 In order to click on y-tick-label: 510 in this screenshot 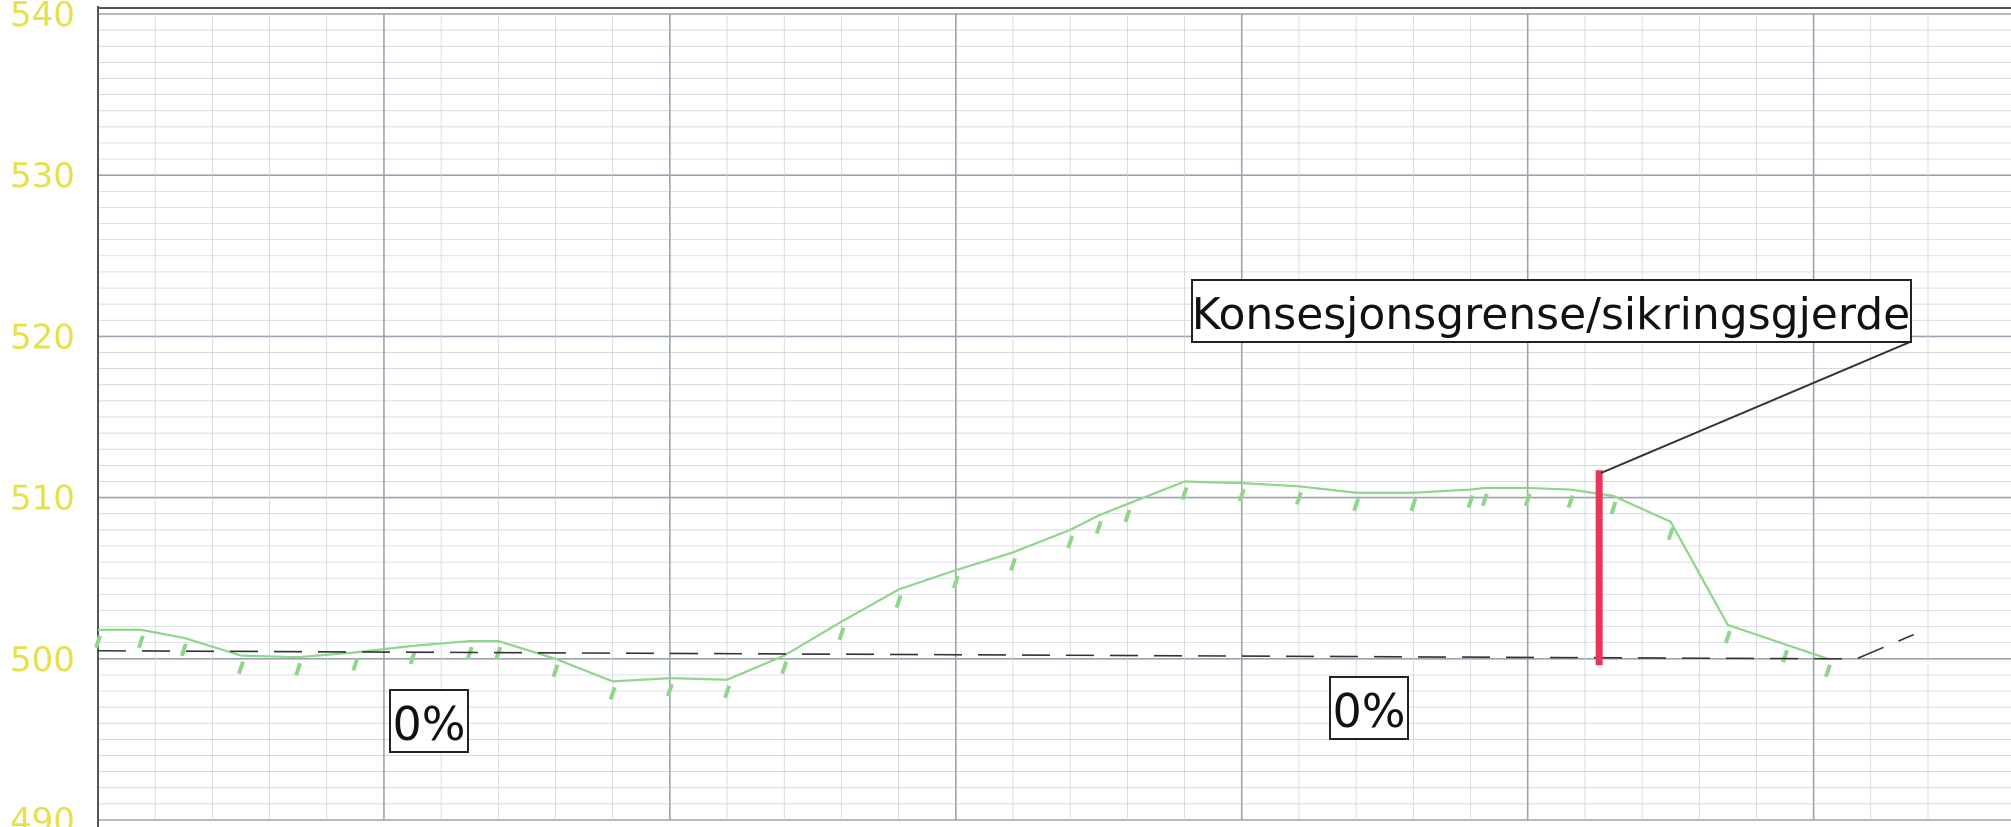, I will do `click(42, 499)`.